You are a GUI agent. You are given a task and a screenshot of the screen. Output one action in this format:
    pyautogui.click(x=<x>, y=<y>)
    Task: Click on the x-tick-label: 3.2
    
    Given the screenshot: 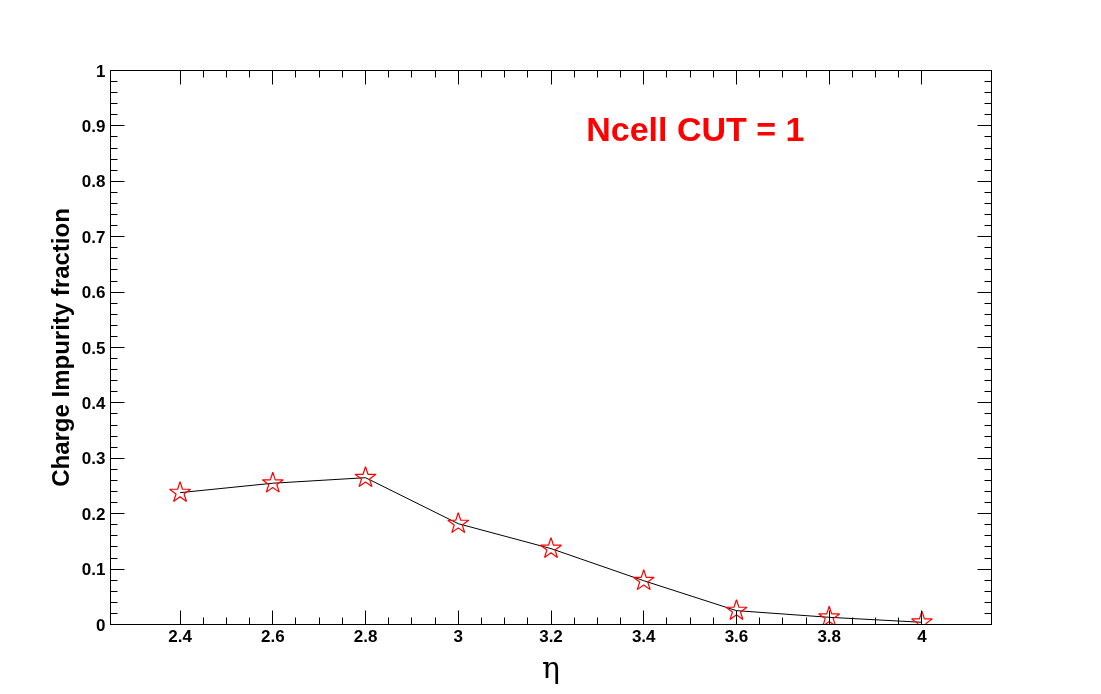 What is the action you would take?
    pyautogui.click(x=551, y=636)
    